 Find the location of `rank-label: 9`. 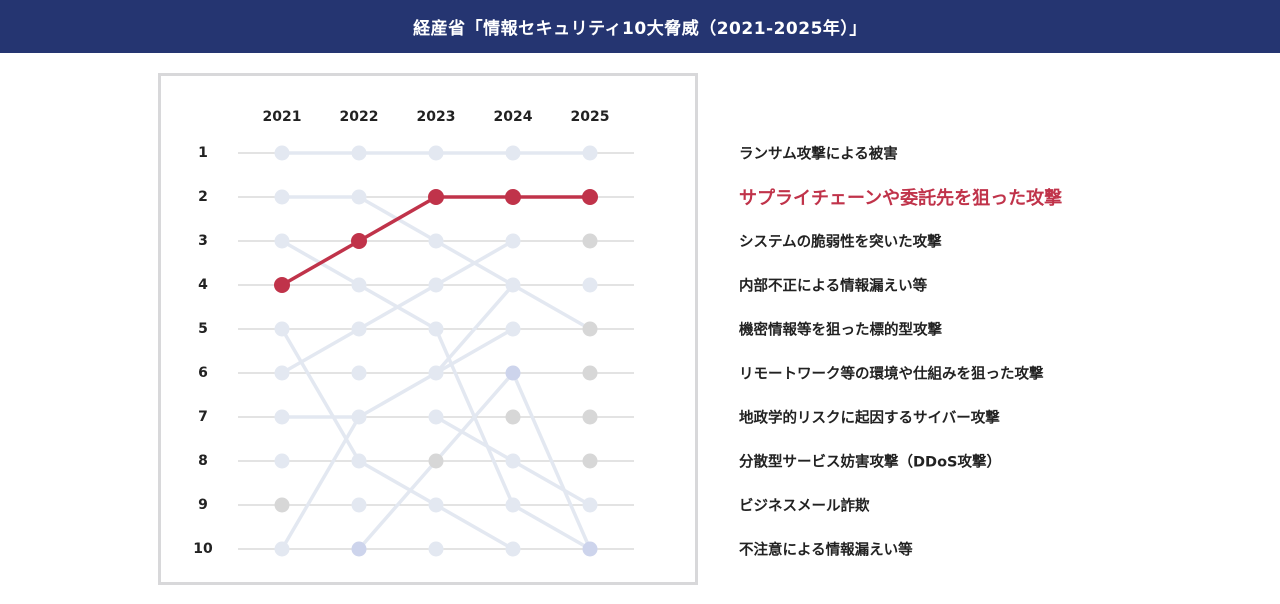

rank-label: 9 is located at coordinates (203, 505).